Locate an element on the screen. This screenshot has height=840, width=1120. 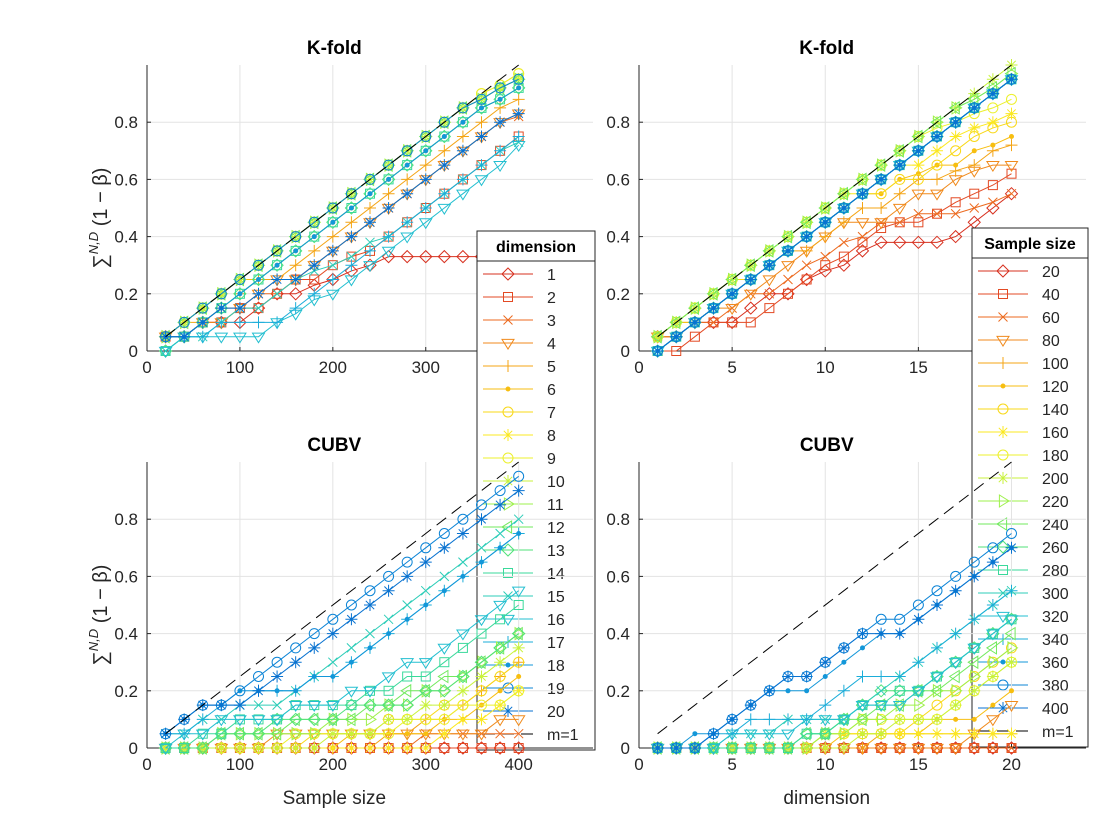
x-tick-label: 300 is located at coordinates (426, 367).